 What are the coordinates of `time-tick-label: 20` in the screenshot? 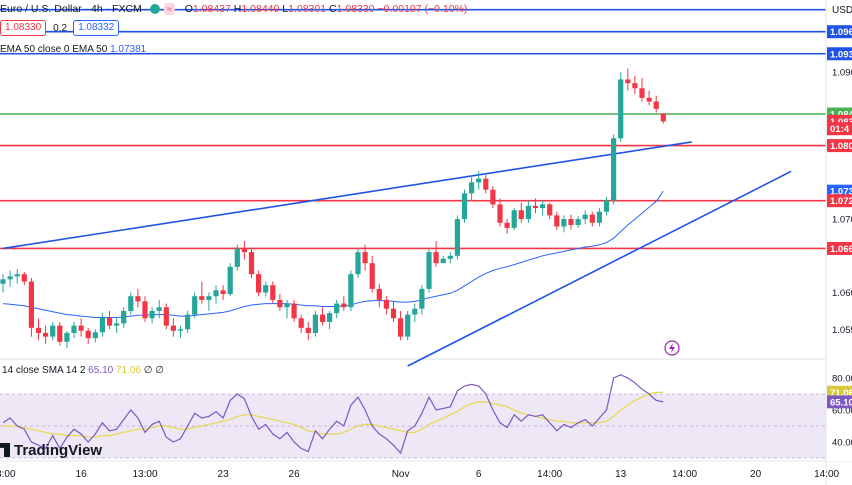 It's located at (756, 474).